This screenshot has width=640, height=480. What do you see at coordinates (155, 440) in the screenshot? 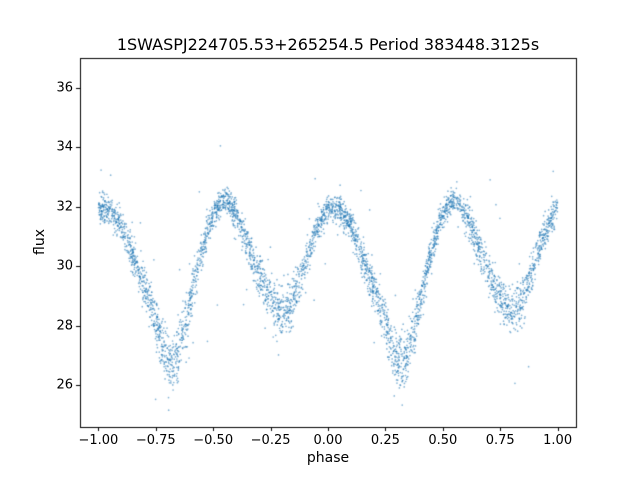
I see `x-tick-label: −0.75` at bounding box center [155, 440].